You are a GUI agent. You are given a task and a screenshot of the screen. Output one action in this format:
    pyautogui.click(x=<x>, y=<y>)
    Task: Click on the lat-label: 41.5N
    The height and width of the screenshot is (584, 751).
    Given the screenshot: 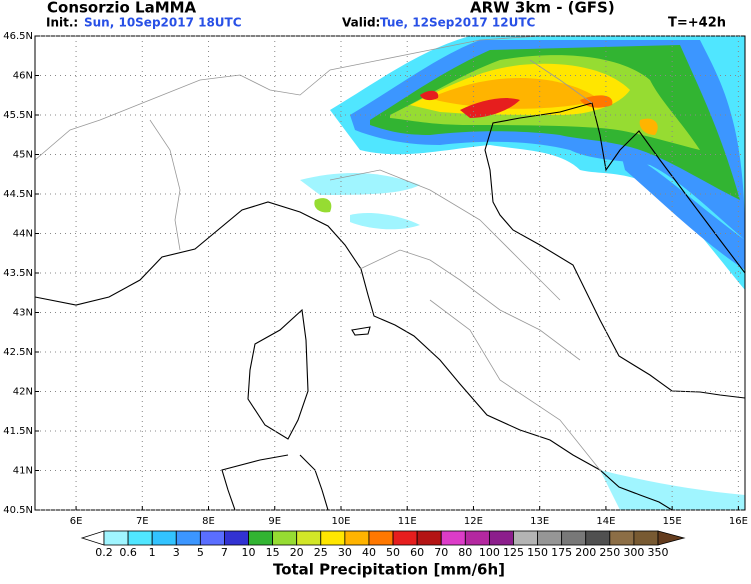 What is the action you would take?
    pyautogui.click(x=18, y=431)
    